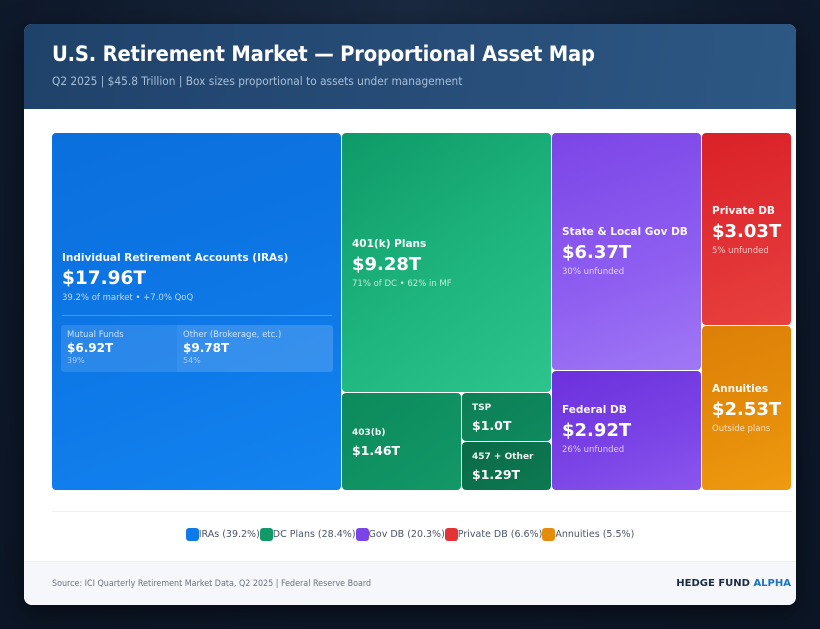 The height and width of the screenshot is (629, 820). I want to click on box-note: 5% unfunded, so click(740, 251).